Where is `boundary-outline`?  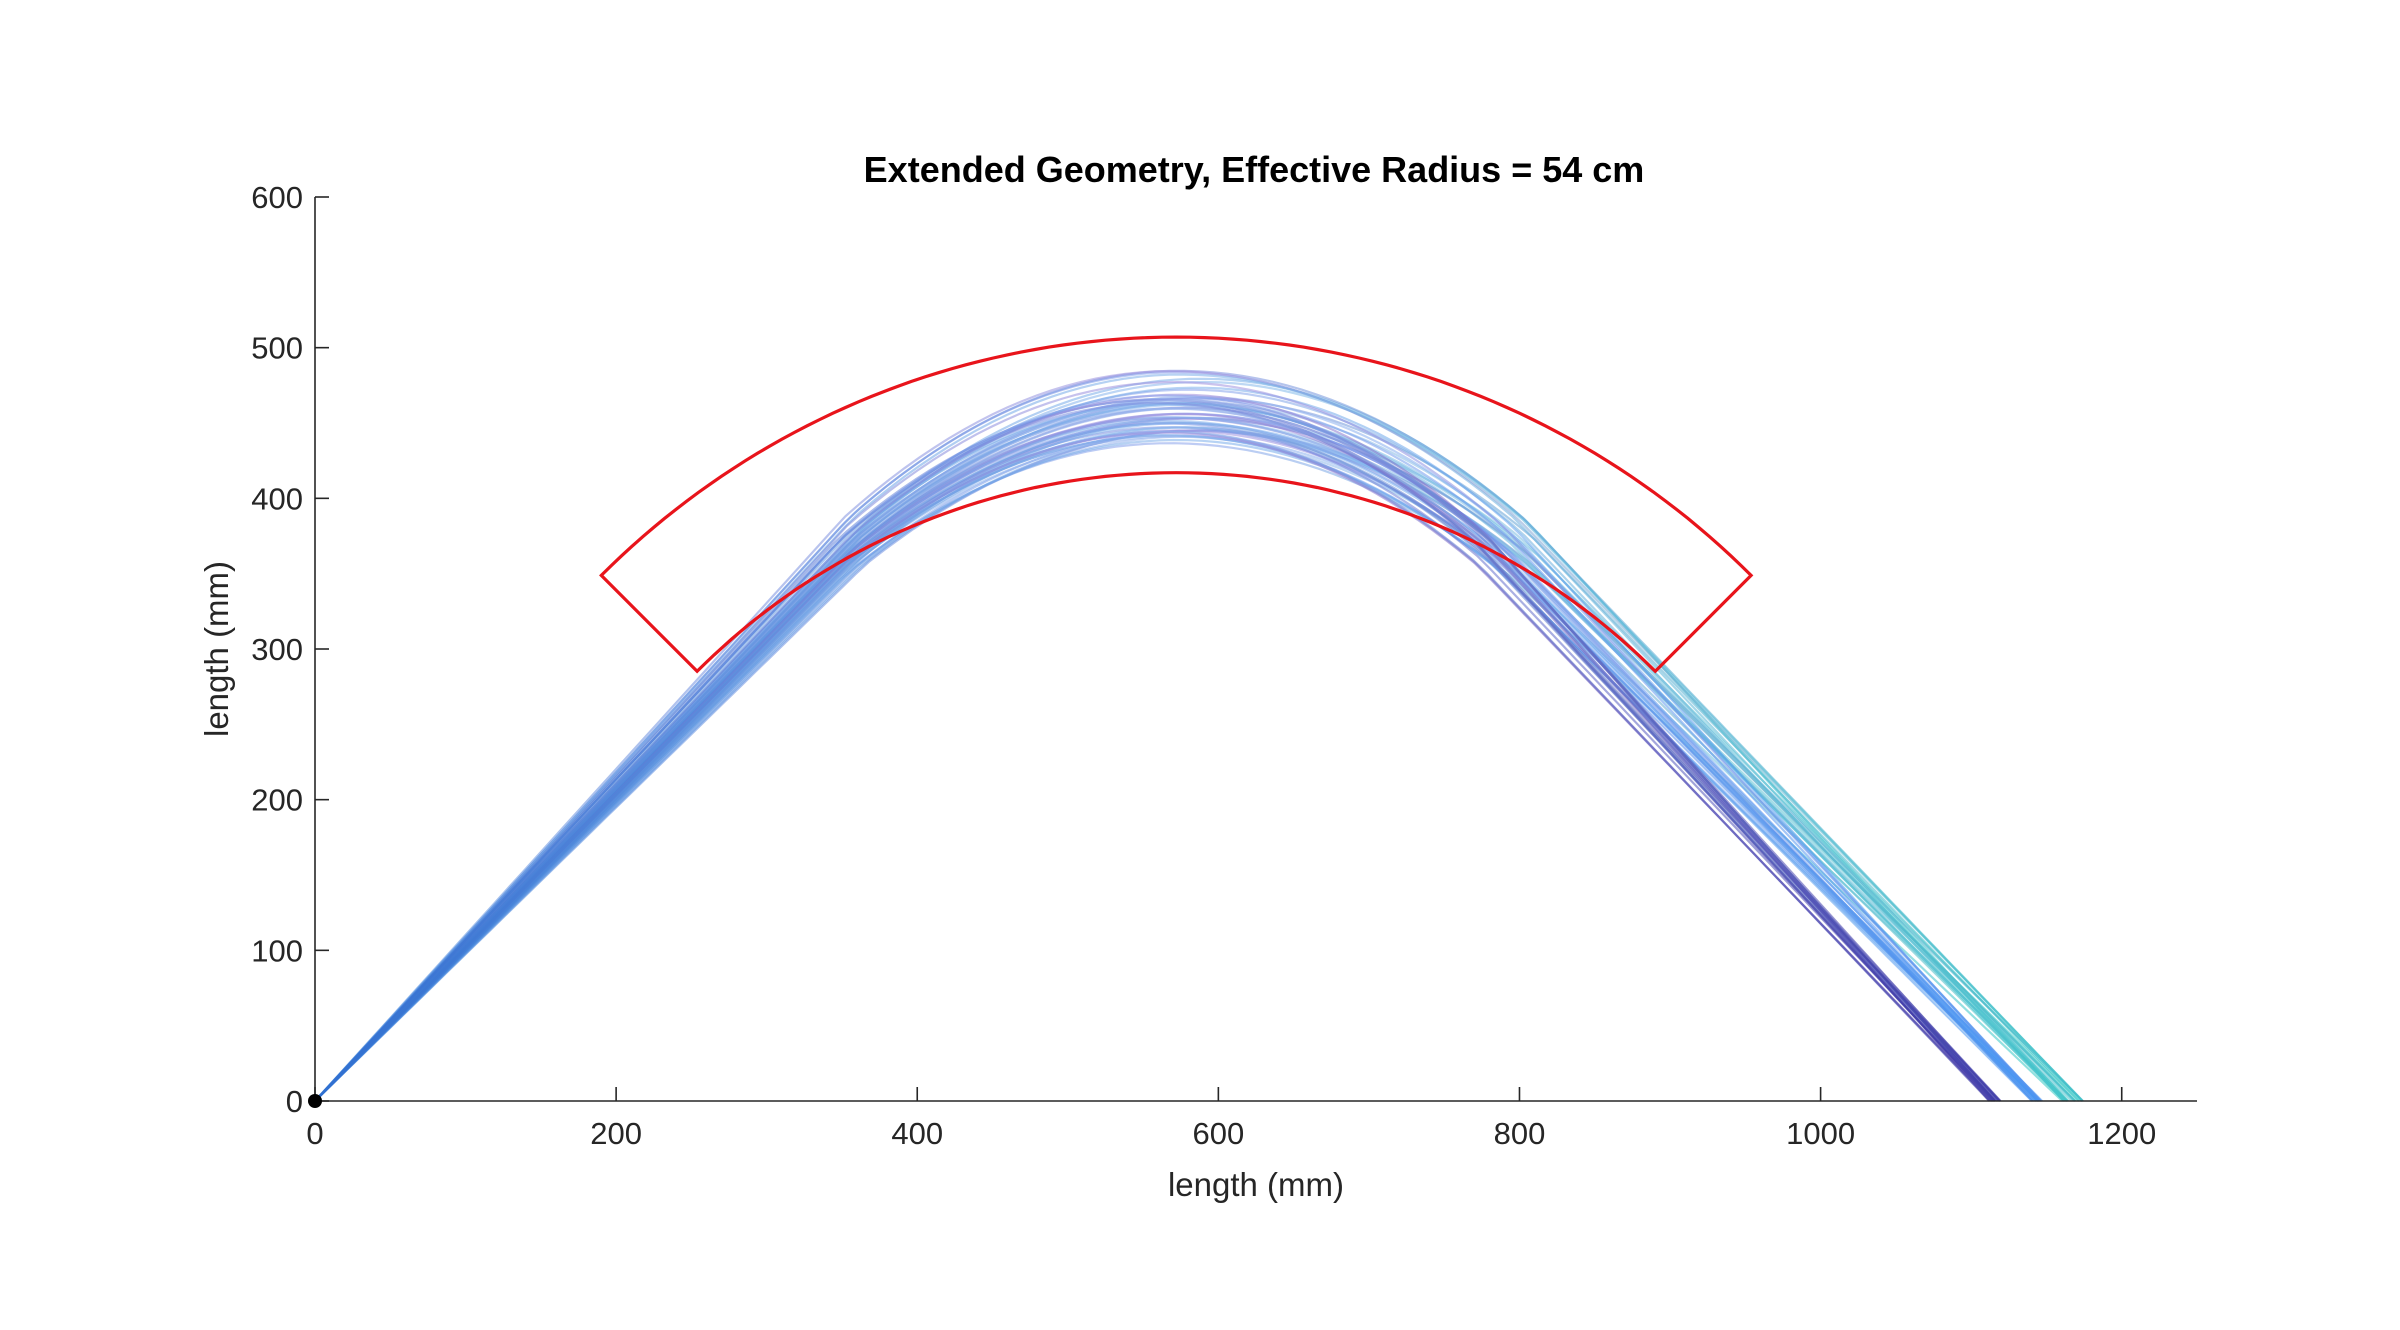
boundary-outline is located at coordinates (1176, 504).